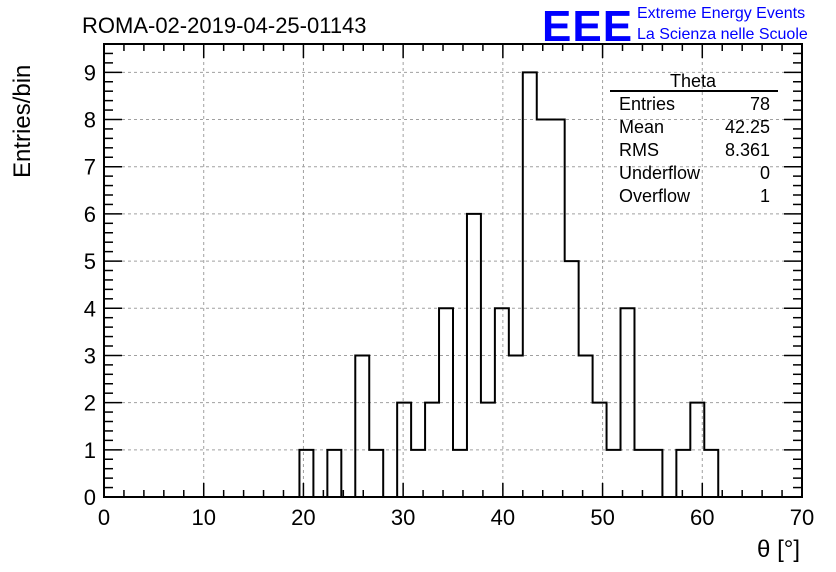 The height and width of the screenshot is (572, 836). Describe the element at coordinates (747, 127) in the screenshot. I see `stats-value: 42.25` at that location.